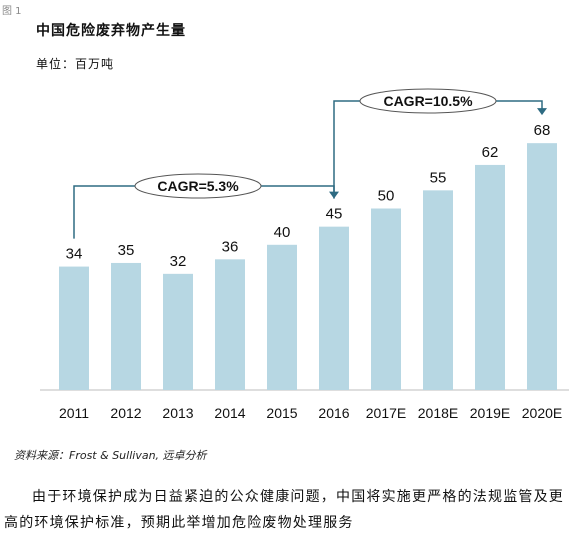 This screenshot has height=540, width=569. Describe the element at coordinates (334, 214) in the screenshot. I see `bar-value-label: 45` at that location.